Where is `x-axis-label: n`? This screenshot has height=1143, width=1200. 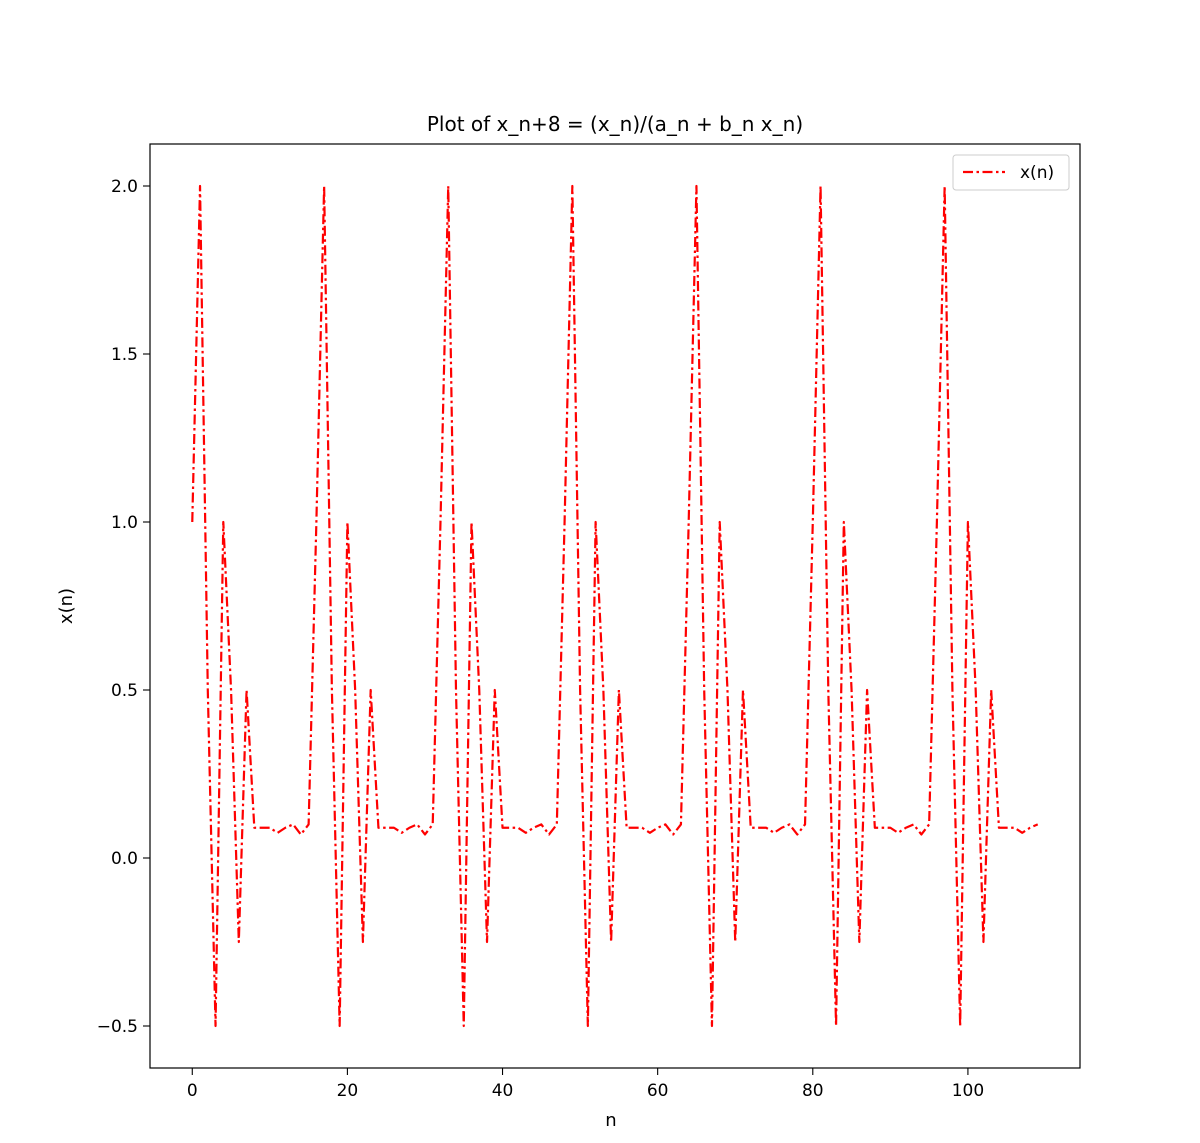
x-axis-label: n is located at coordinates (610, 1120).